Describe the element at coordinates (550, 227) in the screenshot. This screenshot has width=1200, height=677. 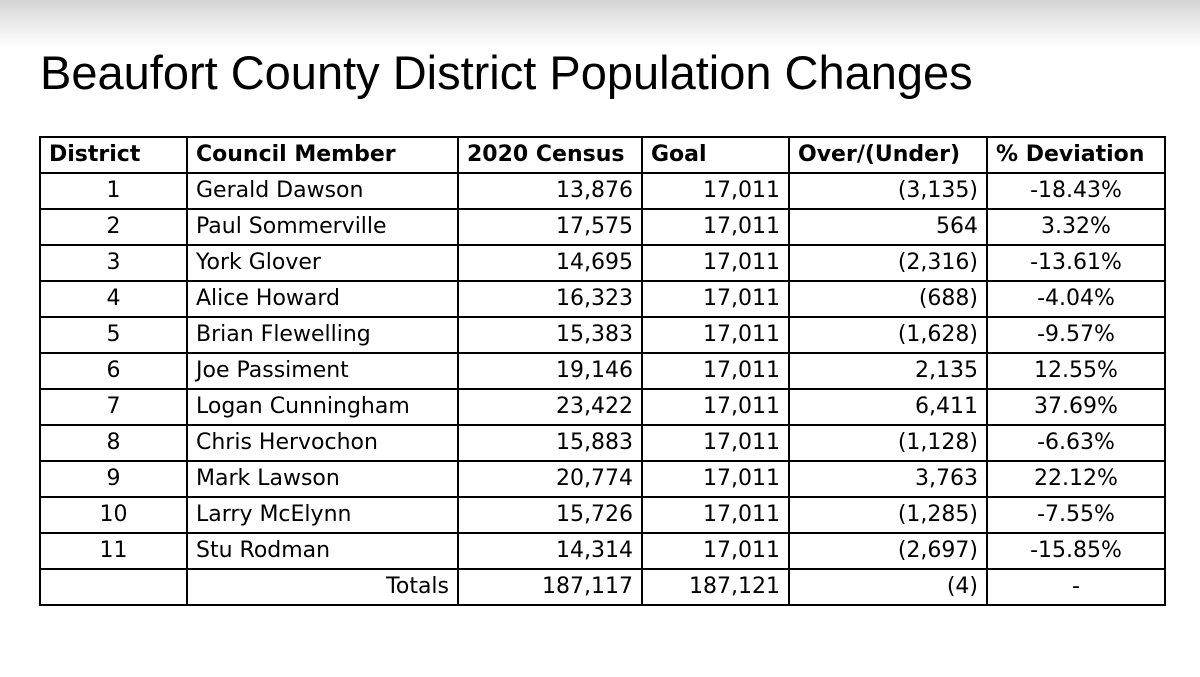
I see `cell-2020-census: 17,575` at that location.